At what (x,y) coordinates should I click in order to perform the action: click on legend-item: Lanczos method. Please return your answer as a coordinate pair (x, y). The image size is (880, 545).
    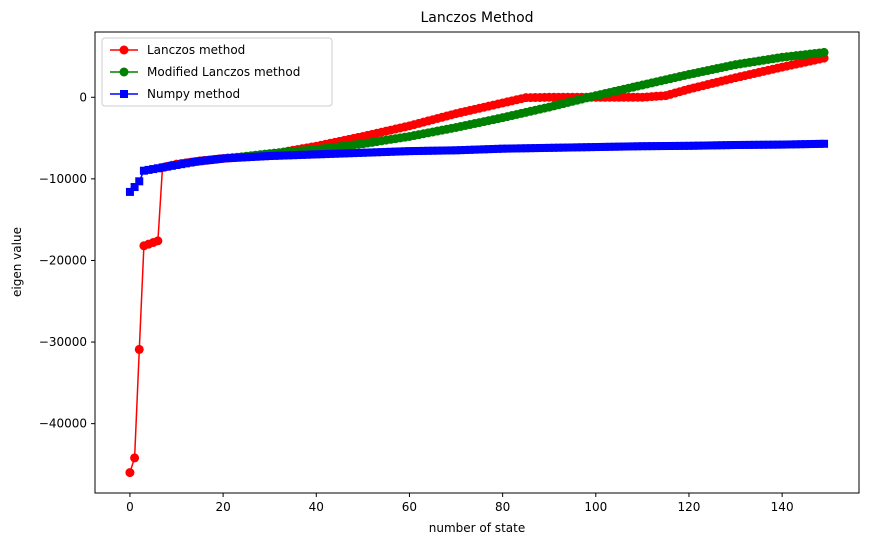
    Looking at the image, I should click on (177, 50).